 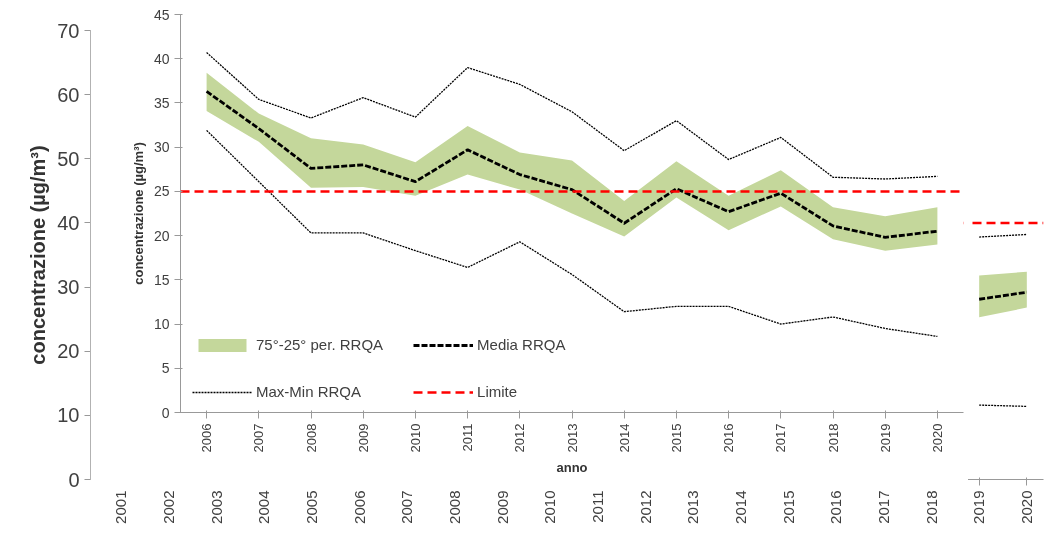 What do you see at coordinates (161, 102) in the screenshot?
I see `y-tick-label: 35` at bounding box center [161, 102].